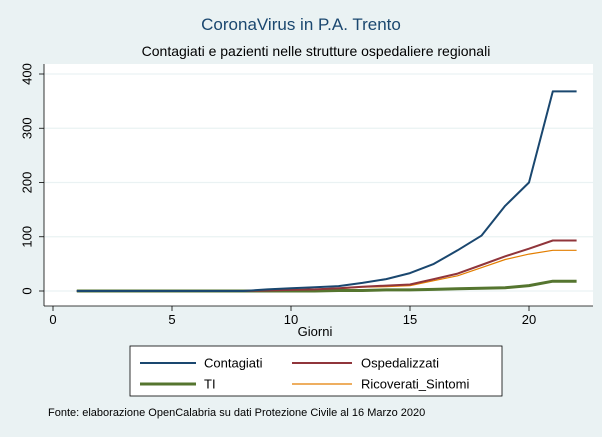 The height and width of the screenshot is (437, 602). I want to click on legend-label-ti: TI, so click(210, 384).